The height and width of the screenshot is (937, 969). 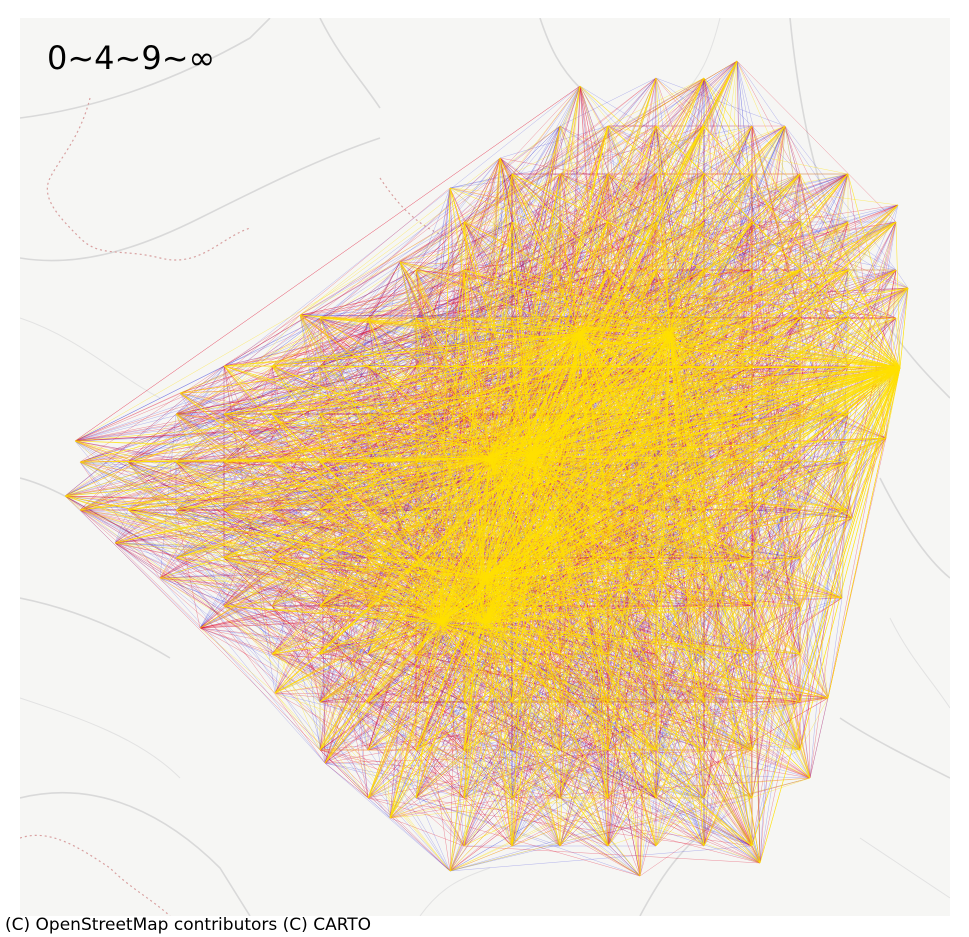 What do you see at coordinates (188, 925) in the screenshot?
I see `map-attribution: (C) OpenStreetMap contributors (C) CARTO` at bounding box center [188, 925].